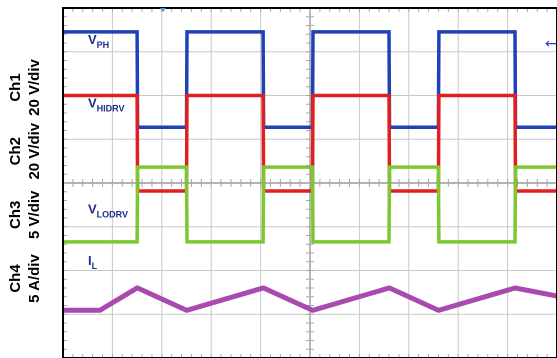 Image resolution: width=557 pixels, height=358 pixels. I want to click on channel-label-ch2: Ch2 20 V/div, so click(25, 150).